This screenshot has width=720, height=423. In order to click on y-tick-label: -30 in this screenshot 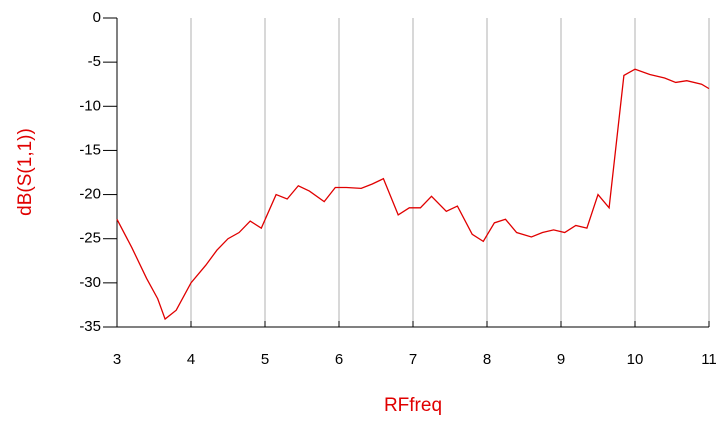, I will do `click(90, 282)`.